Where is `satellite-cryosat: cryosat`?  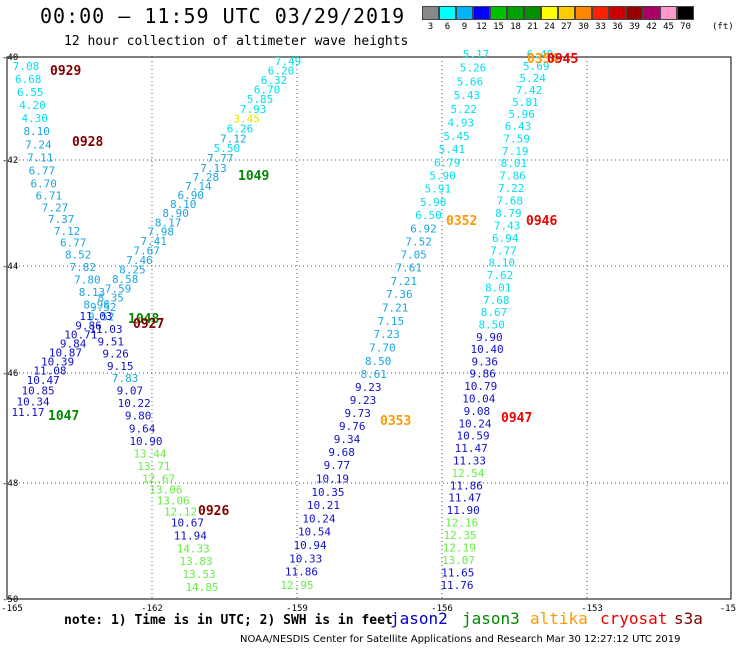 satellite-cryosat: cryosat is located at coordinates (634, 618).